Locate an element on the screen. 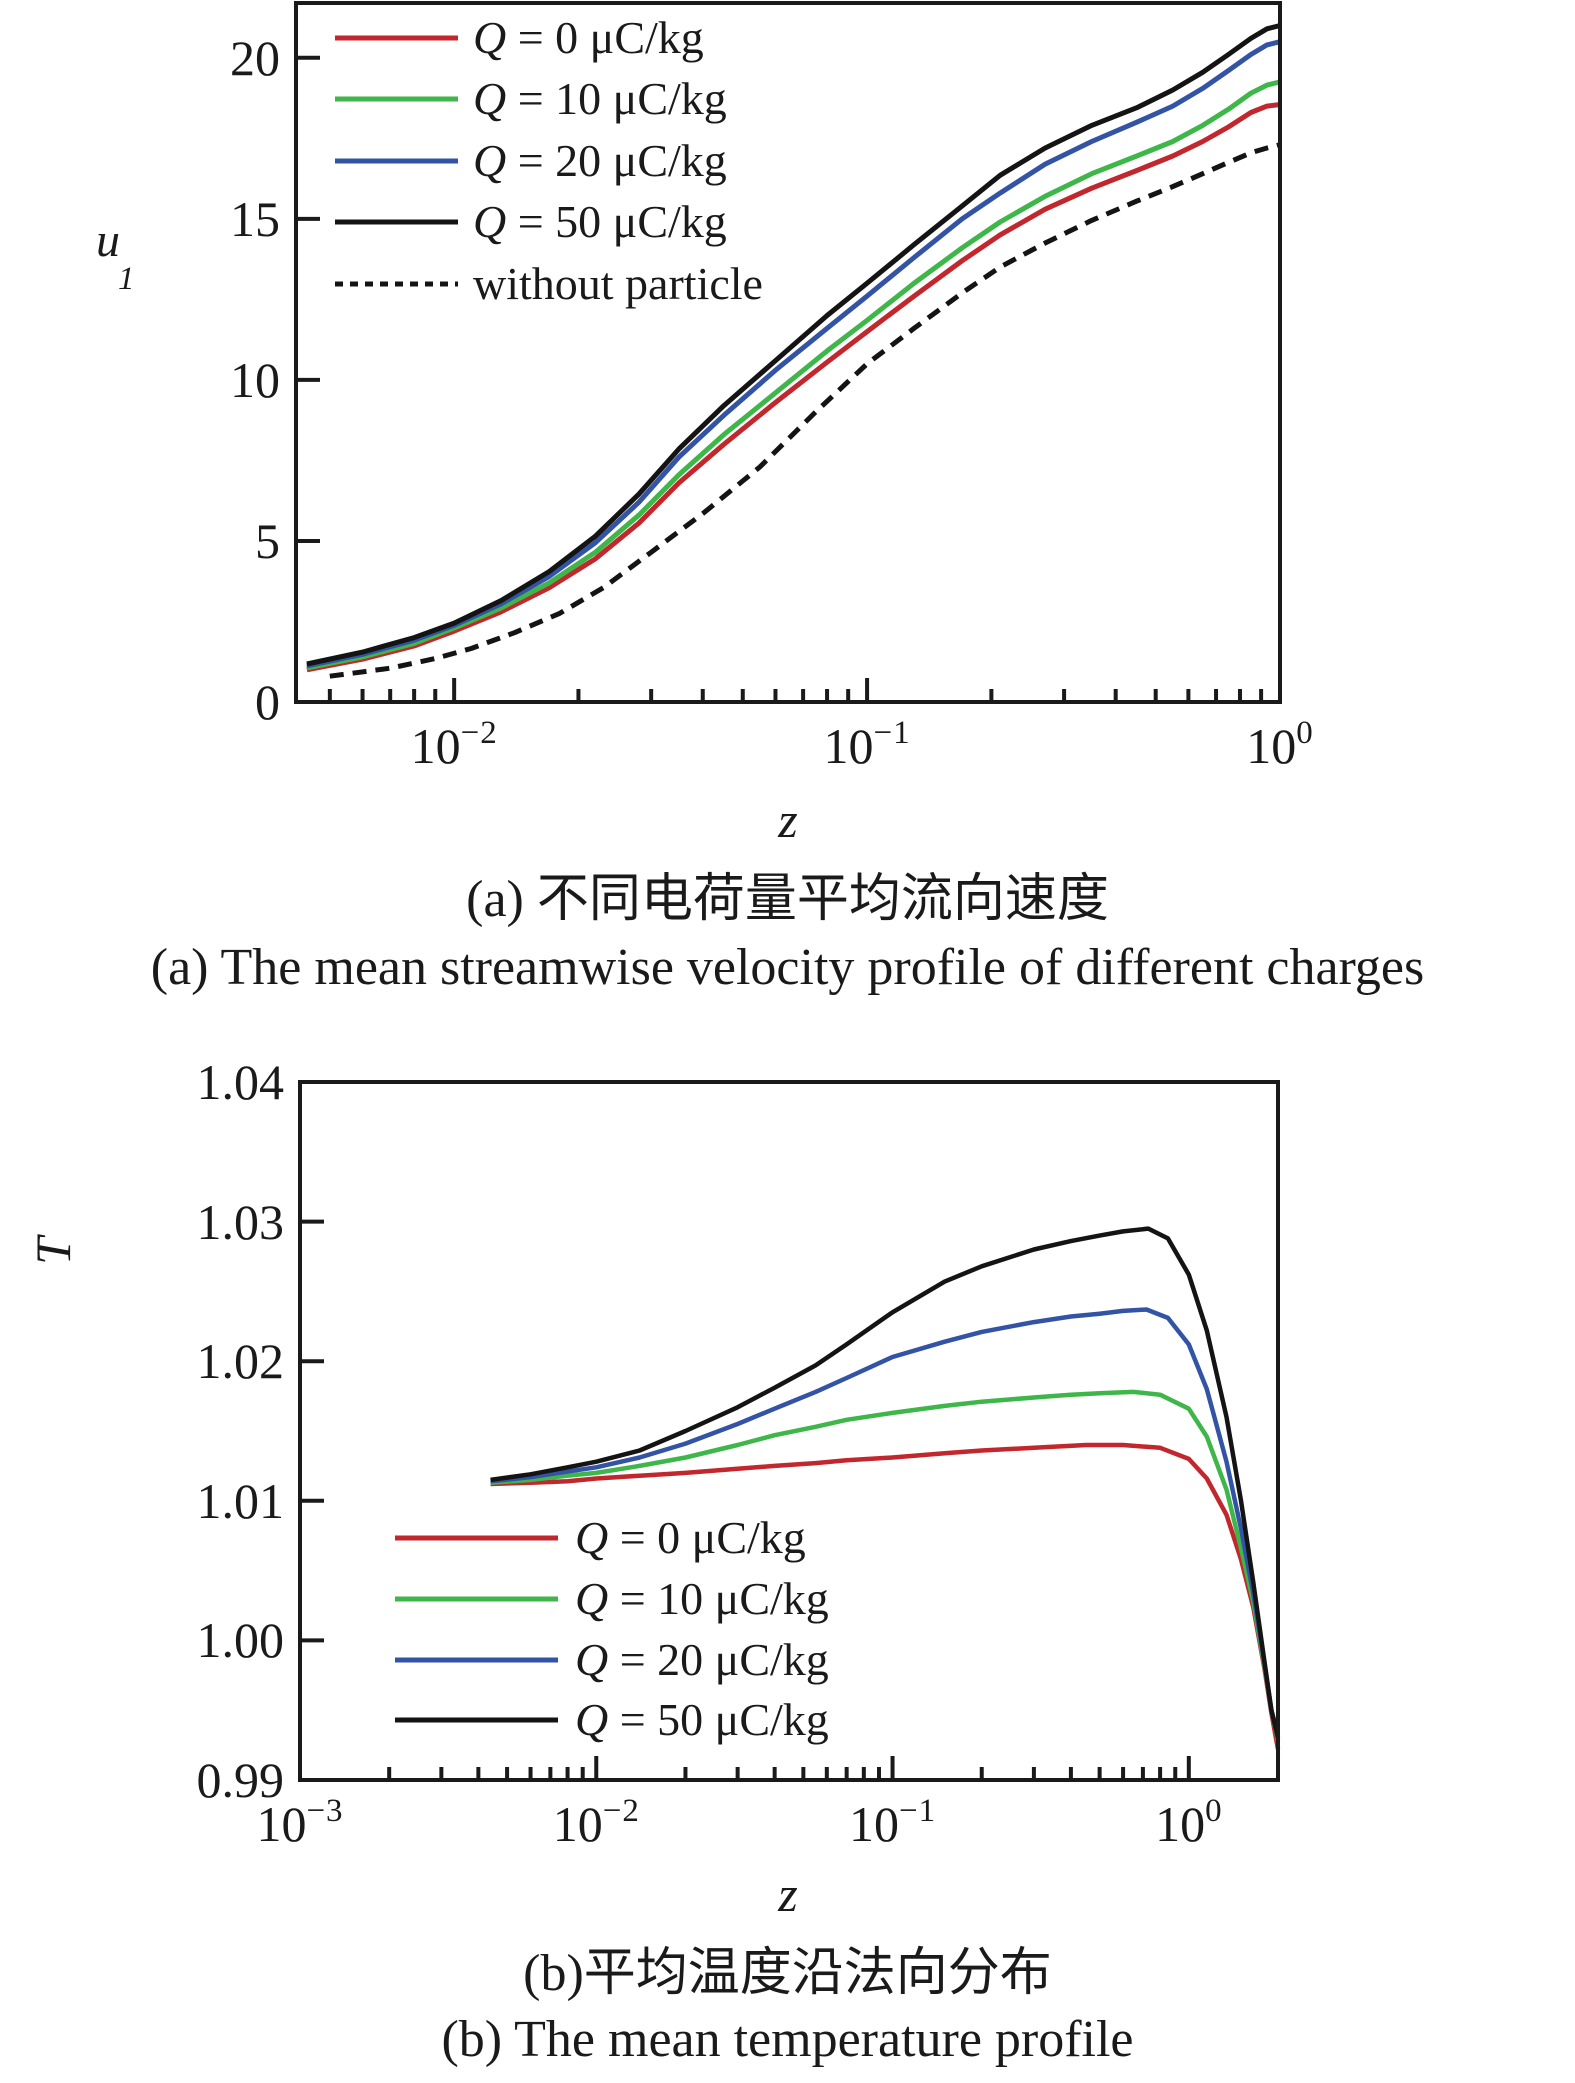  y-axis-label-t: T is located at coordinates (53, 1251).